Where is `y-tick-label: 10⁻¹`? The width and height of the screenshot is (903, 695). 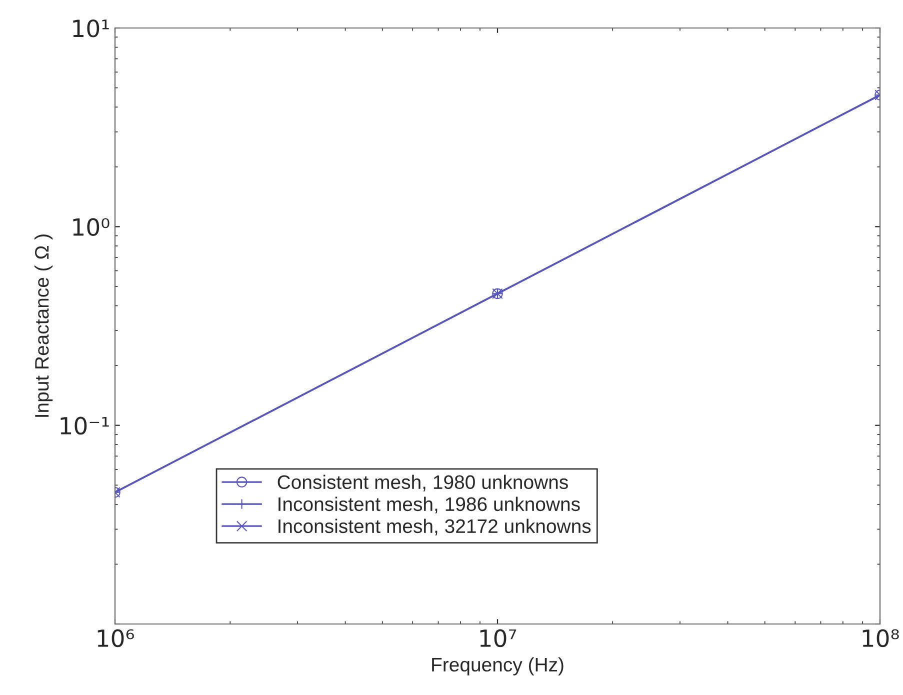
y-tick-label: 10⁻¹ is located at coordinates (84, 425).